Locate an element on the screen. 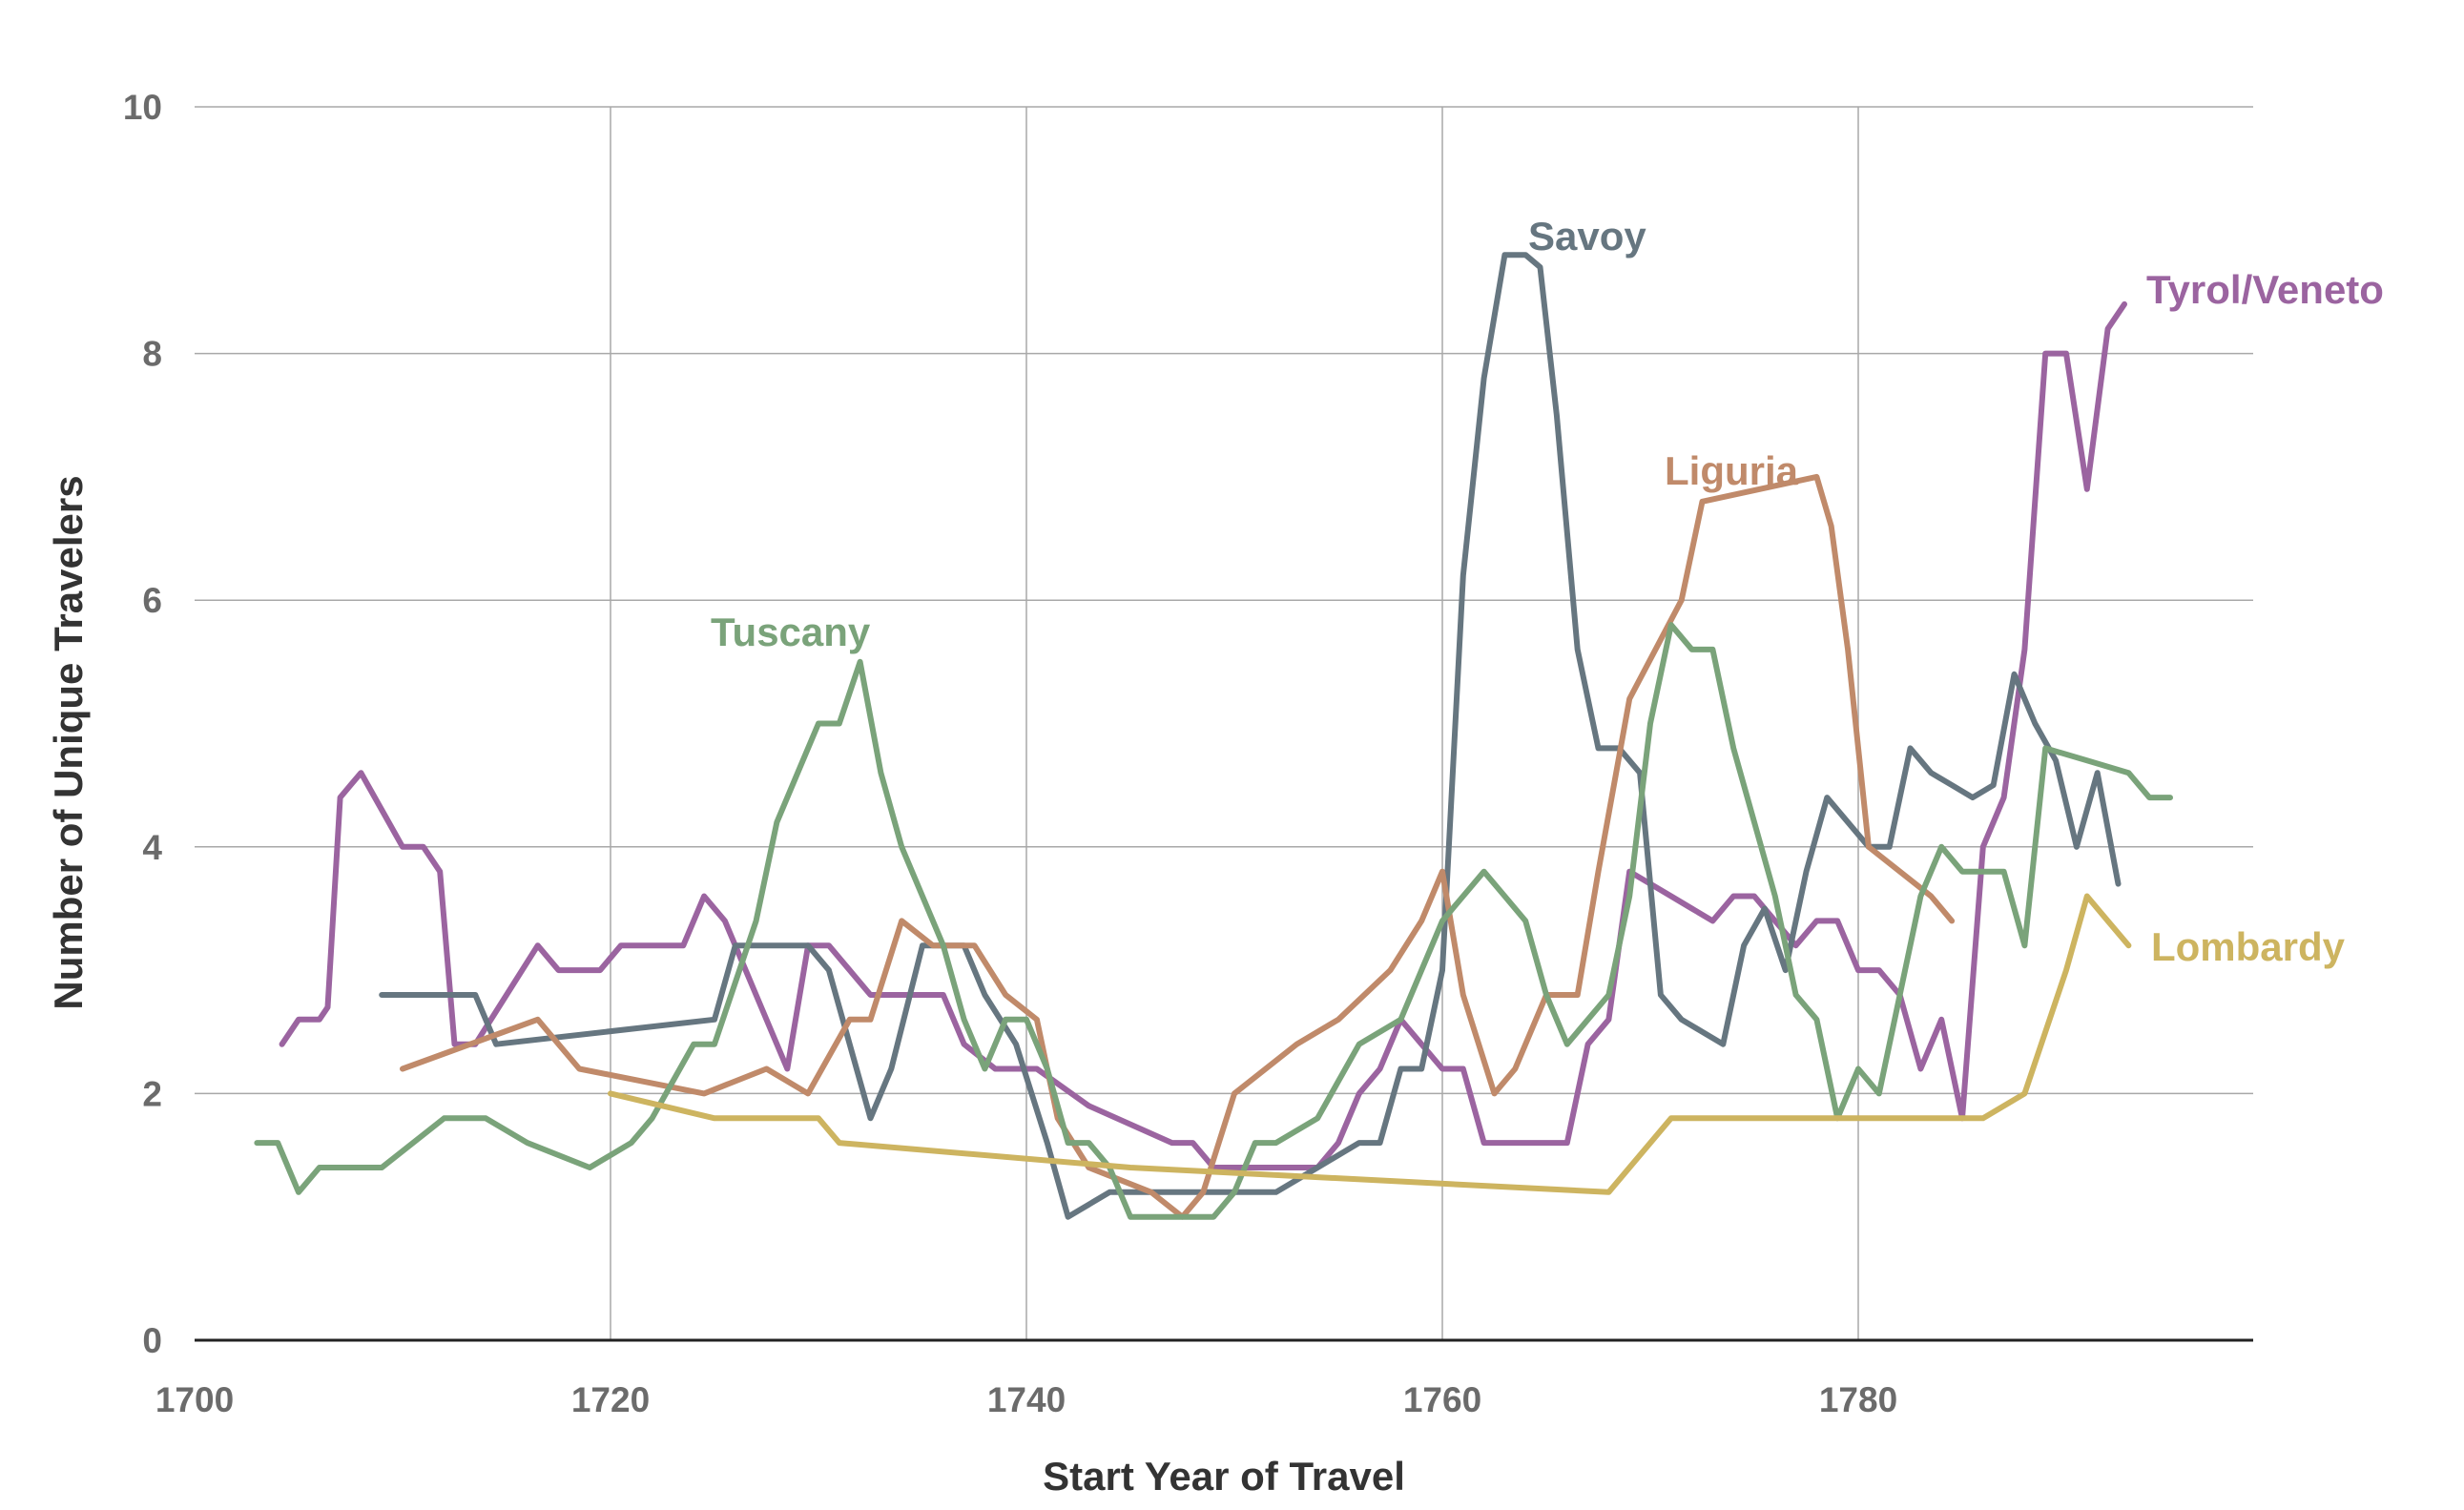 The height and width of the screenshot is (1510, 2464). y-tick-label: 8 is located at coordinates (152, 354).